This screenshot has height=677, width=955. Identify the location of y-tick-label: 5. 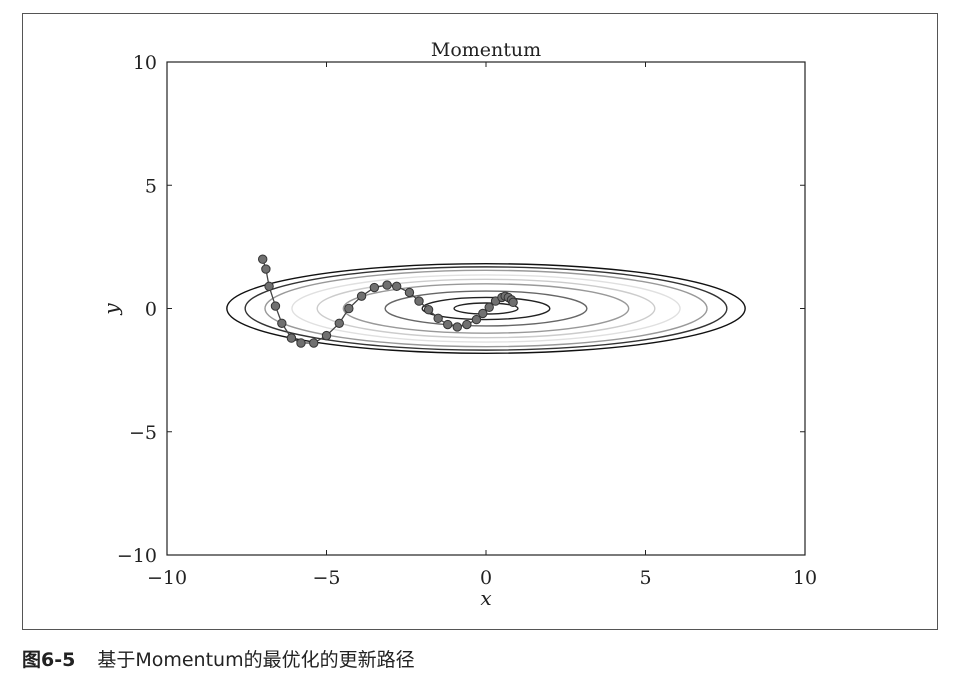
(151, 186).